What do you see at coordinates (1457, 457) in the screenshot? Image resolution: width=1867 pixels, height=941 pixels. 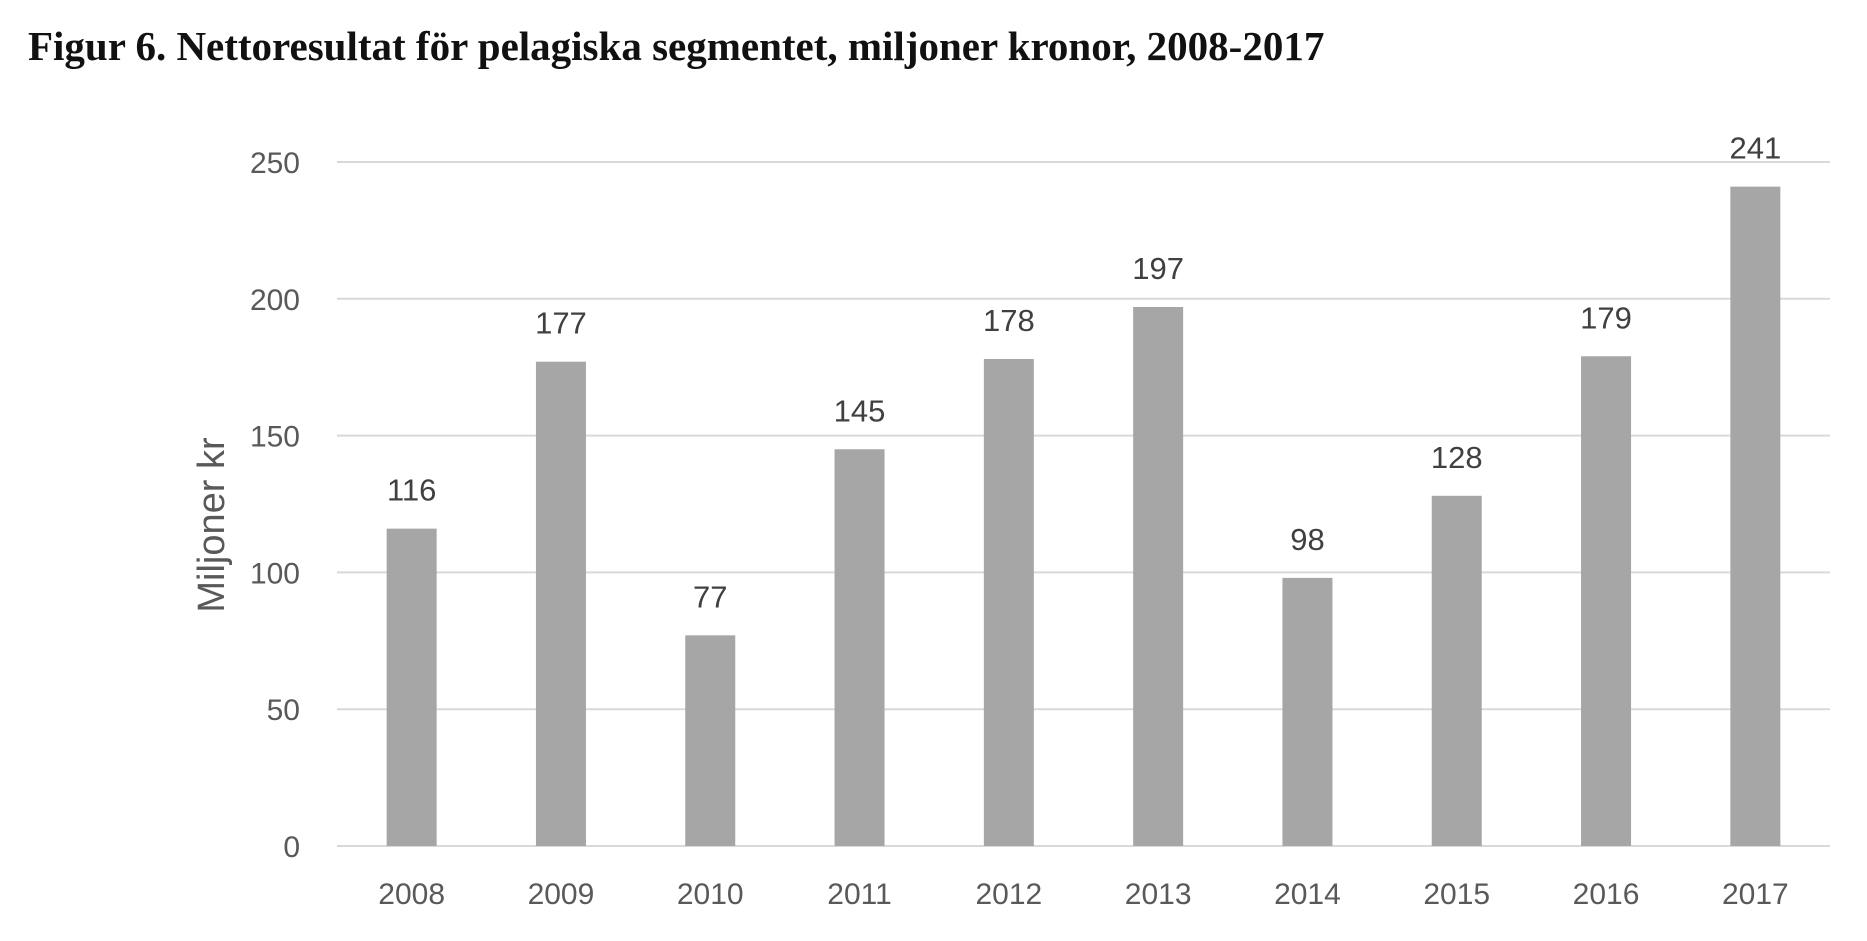 I see `data-label: 128` at bounding box center [1457, 457].